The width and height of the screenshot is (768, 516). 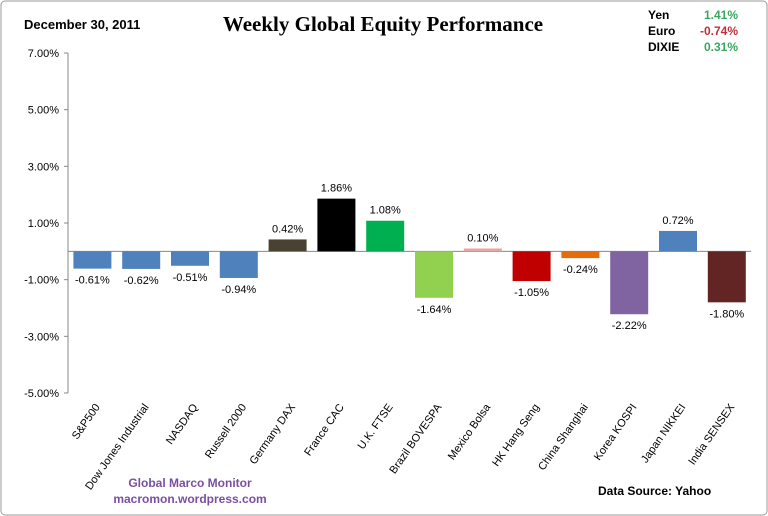 I want to click on x-tick-label: HK Hang Seng, so click(x=516, y=435).